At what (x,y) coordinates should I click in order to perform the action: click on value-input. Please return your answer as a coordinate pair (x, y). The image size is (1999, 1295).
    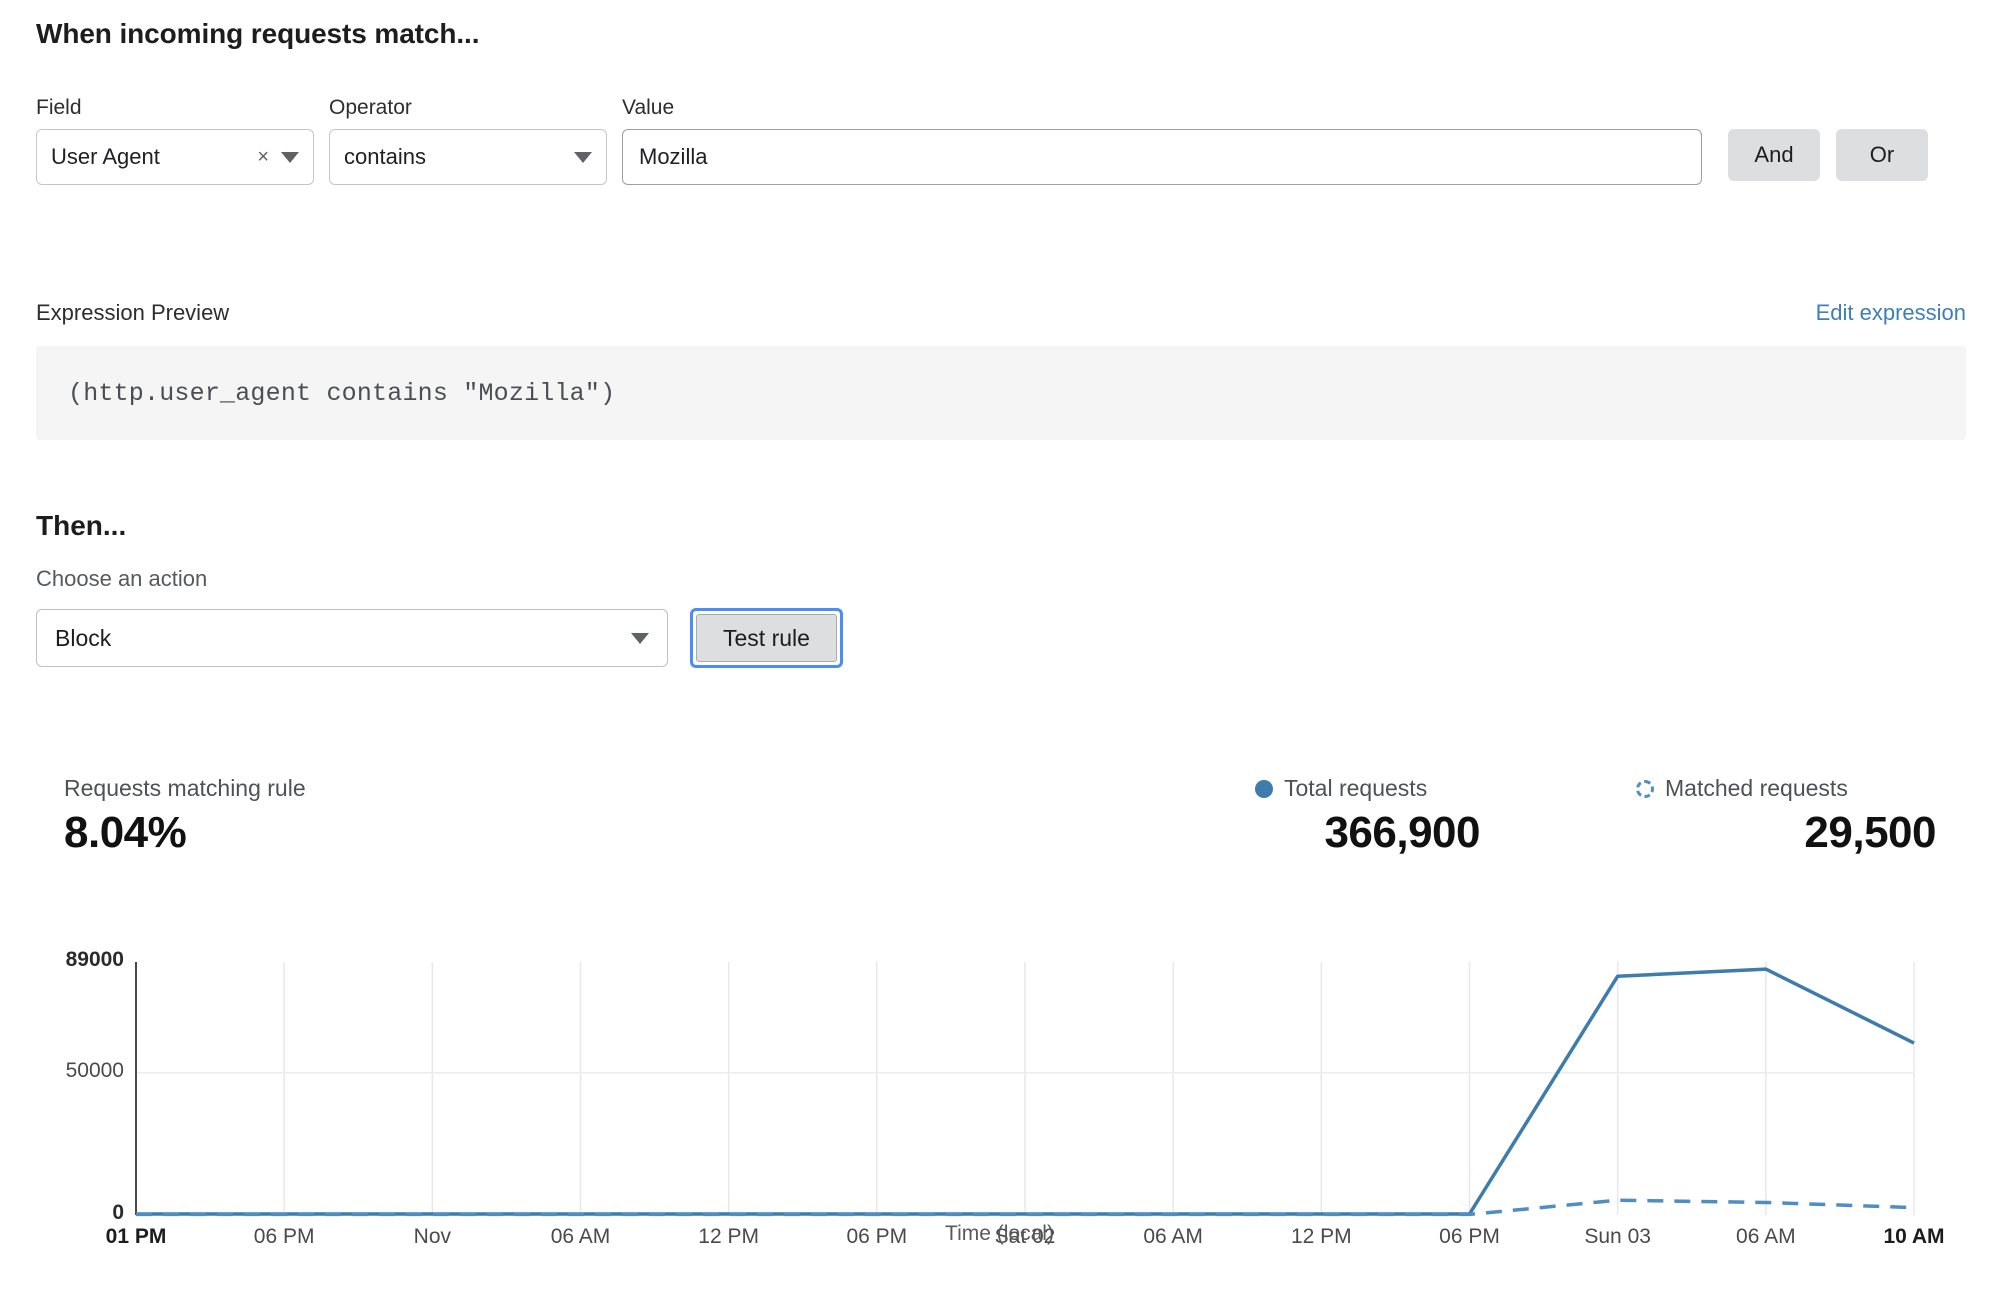
    Looking at the image, I should click on (1162, 157).